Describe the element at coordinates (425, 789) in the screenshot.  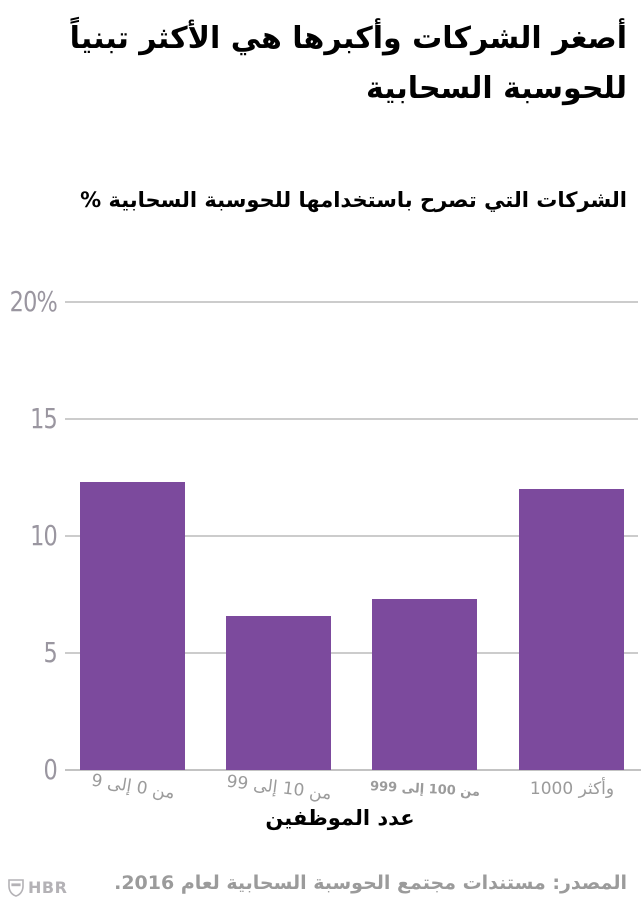
I see `x-axis-tick-label: من 100 إلى 999` at that location.